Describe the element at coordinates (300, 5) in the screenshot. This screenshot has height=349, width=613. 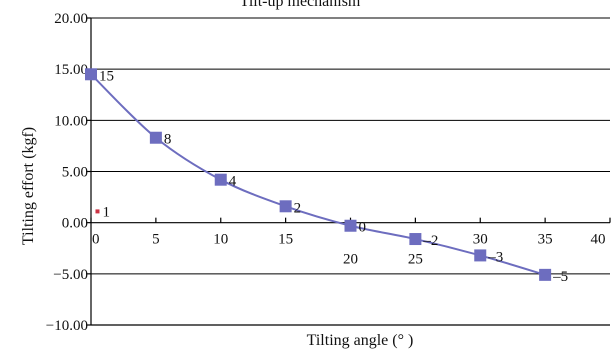
I see `chart-title: Tilt-up mechanism` at that location.